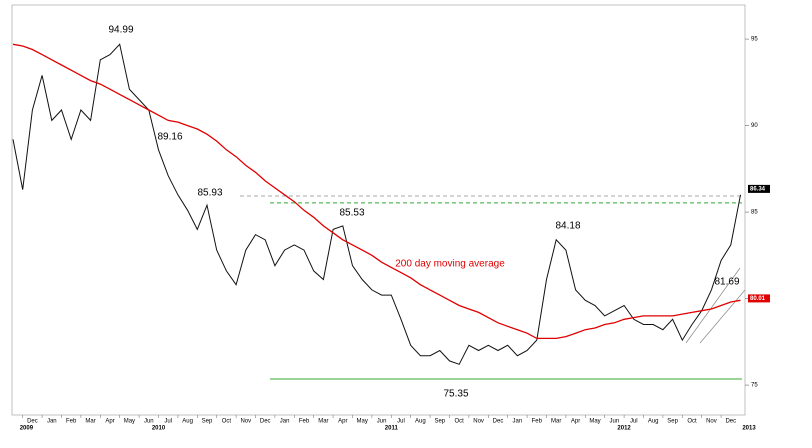 Image resolution: width=812 pixels, height=448 pixels. I want to click on annotation: 89.16, so click(169, 137).